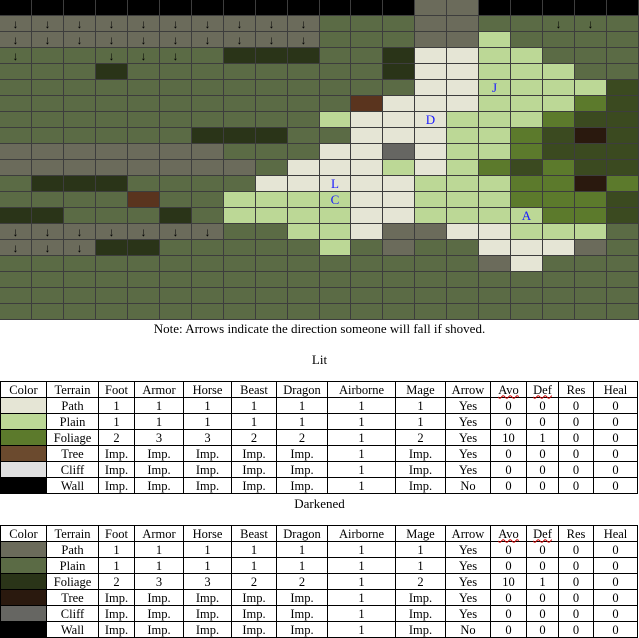  Describe the element at coordinates (468, 421) in the screenshot. I see `table-cell: Yes` at that location.